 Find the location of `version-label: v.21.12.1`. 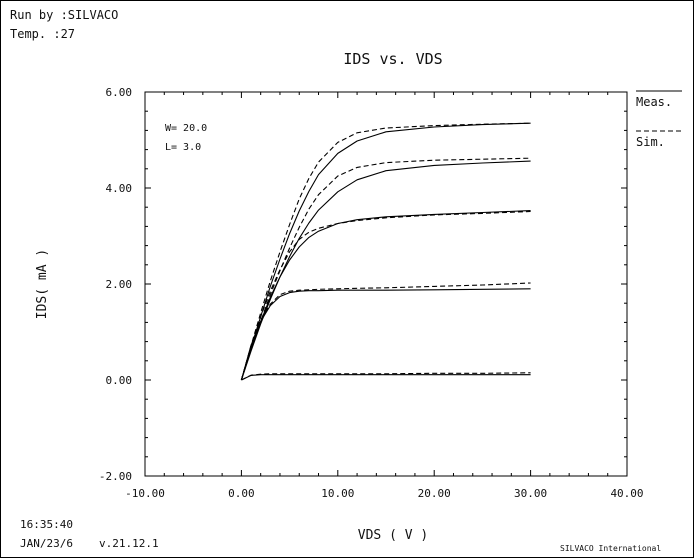

version-label: v.21.12.1 is located at coordinates (129, 543).